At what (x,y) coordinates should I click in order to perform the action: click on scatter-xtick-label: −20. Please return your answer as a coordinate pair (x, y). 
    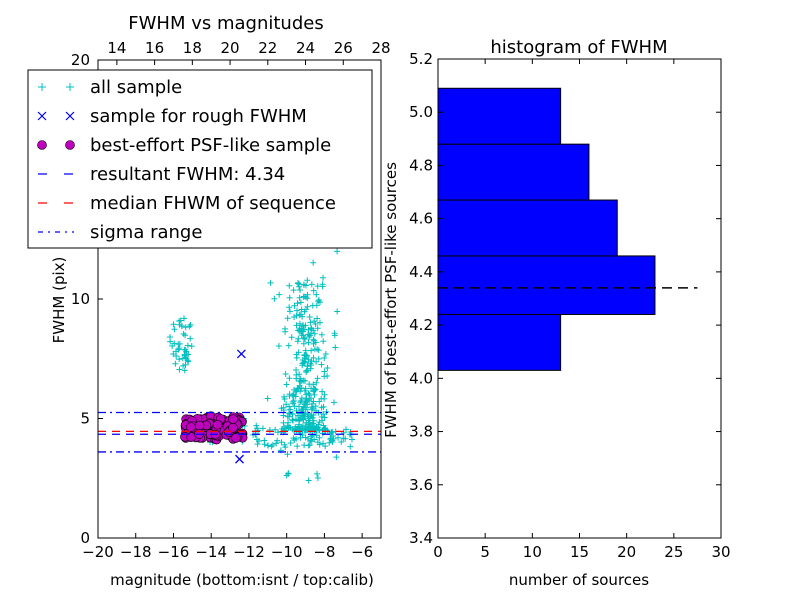
    Looking at the image, I should click on (98, 552).